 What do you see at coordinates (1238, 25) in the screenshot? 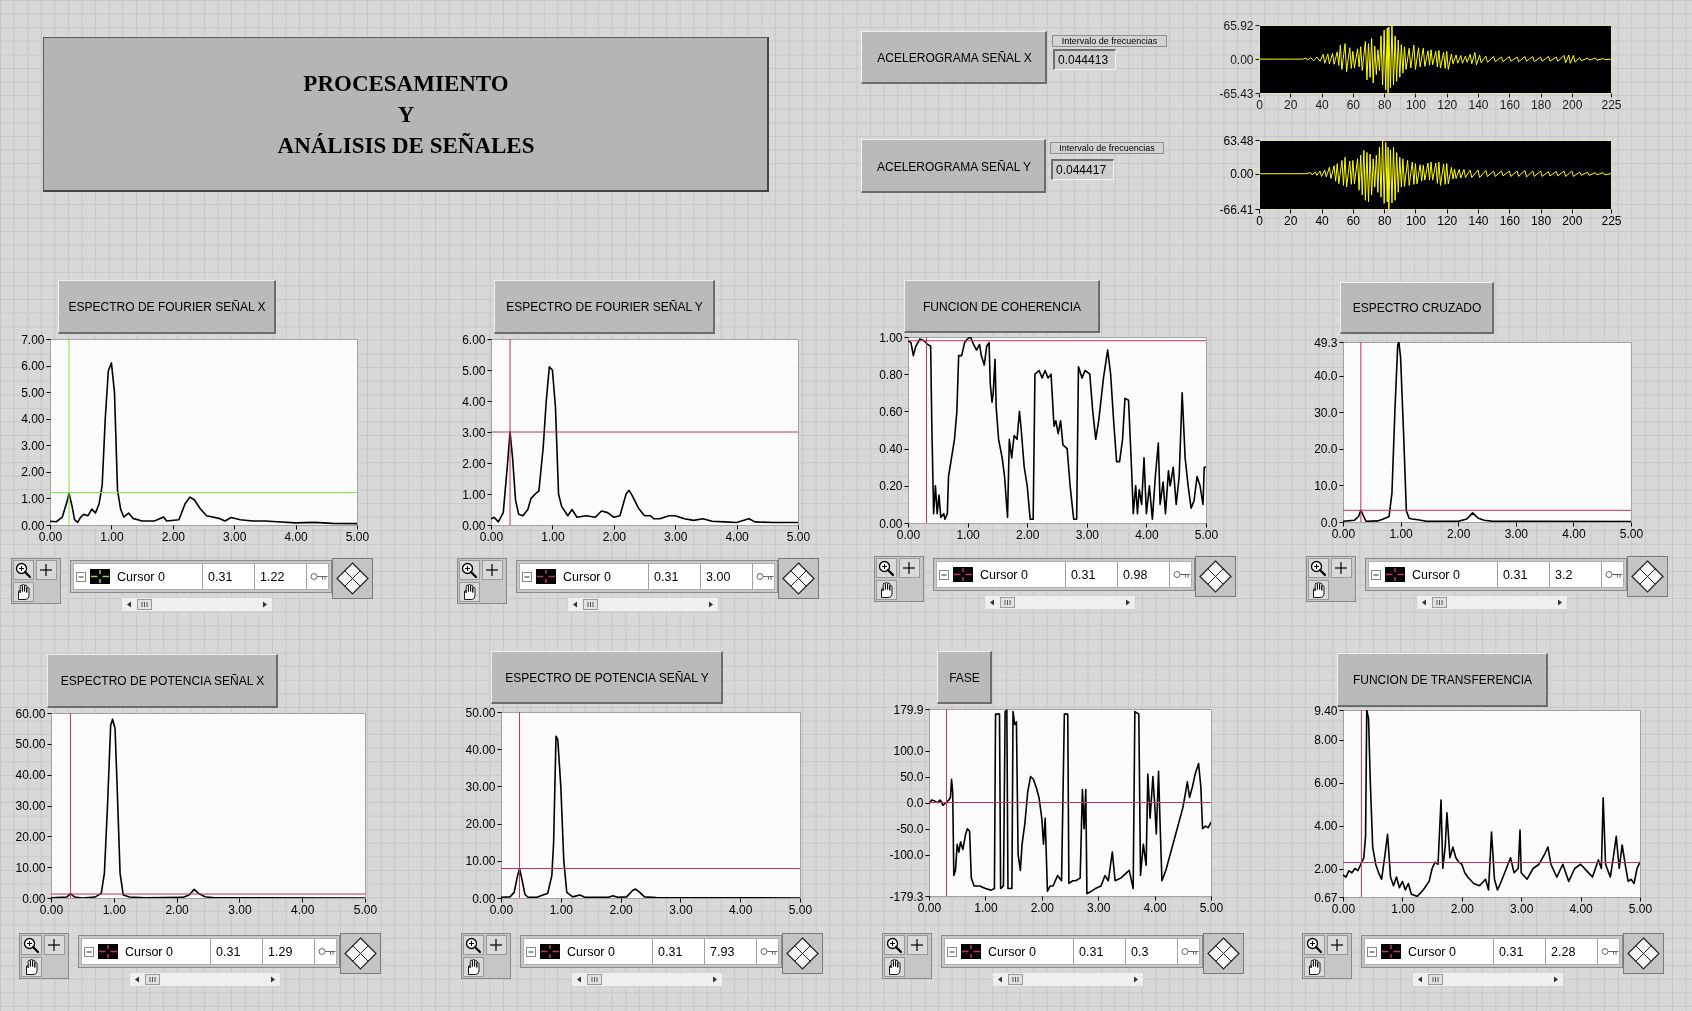
I see `y-tick-label: 65.92` at bounding box center [1238, 25].